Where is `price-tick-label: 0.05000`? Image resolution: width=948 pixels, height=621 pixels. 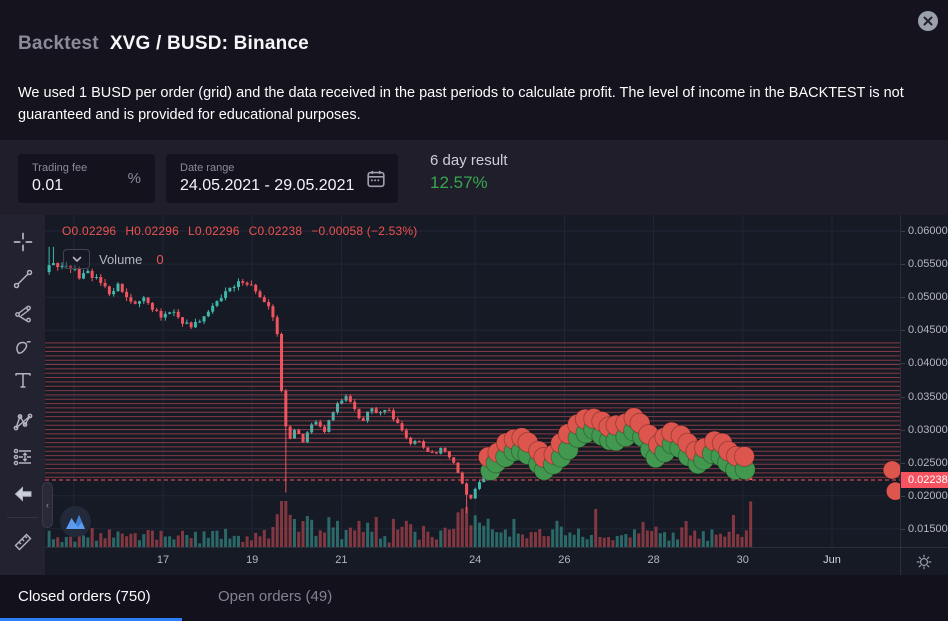 price-tick-label: 0.05000 is located at coordinates (928, 297).